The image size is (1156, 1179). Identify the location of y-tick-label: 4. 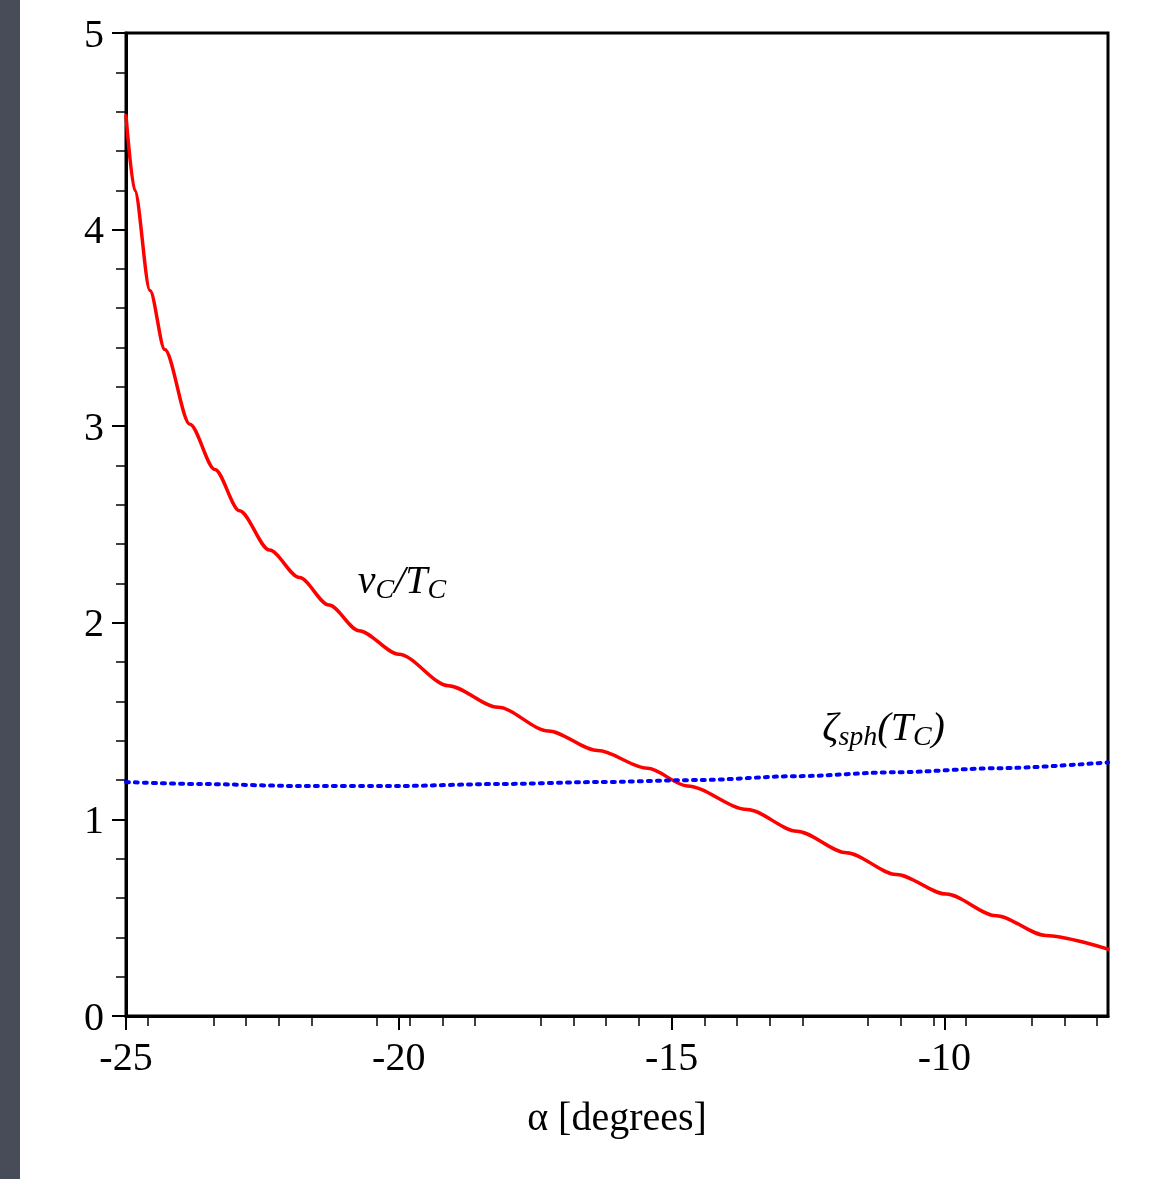
(94, 230).